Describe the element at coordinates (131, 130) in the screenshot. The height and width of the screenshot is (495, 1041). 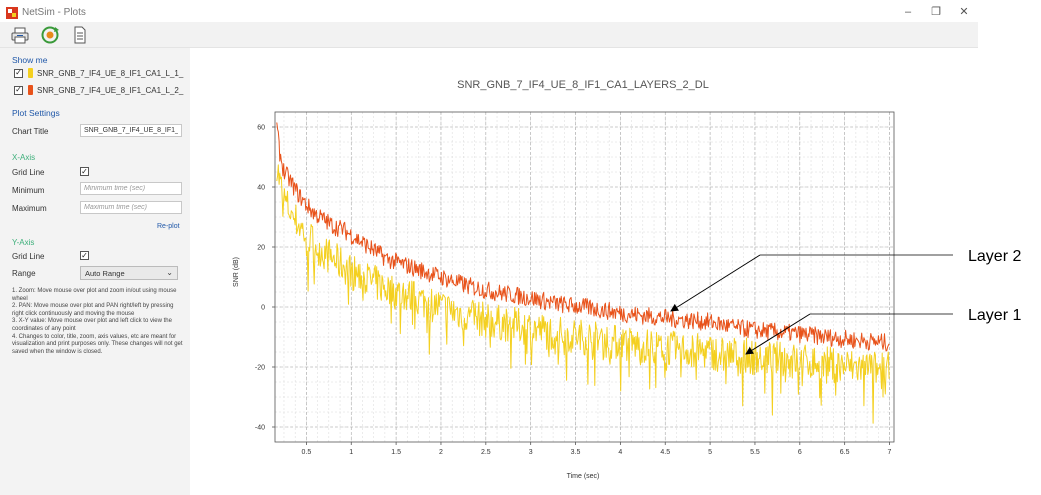
I see `chart-title-input` at that location.